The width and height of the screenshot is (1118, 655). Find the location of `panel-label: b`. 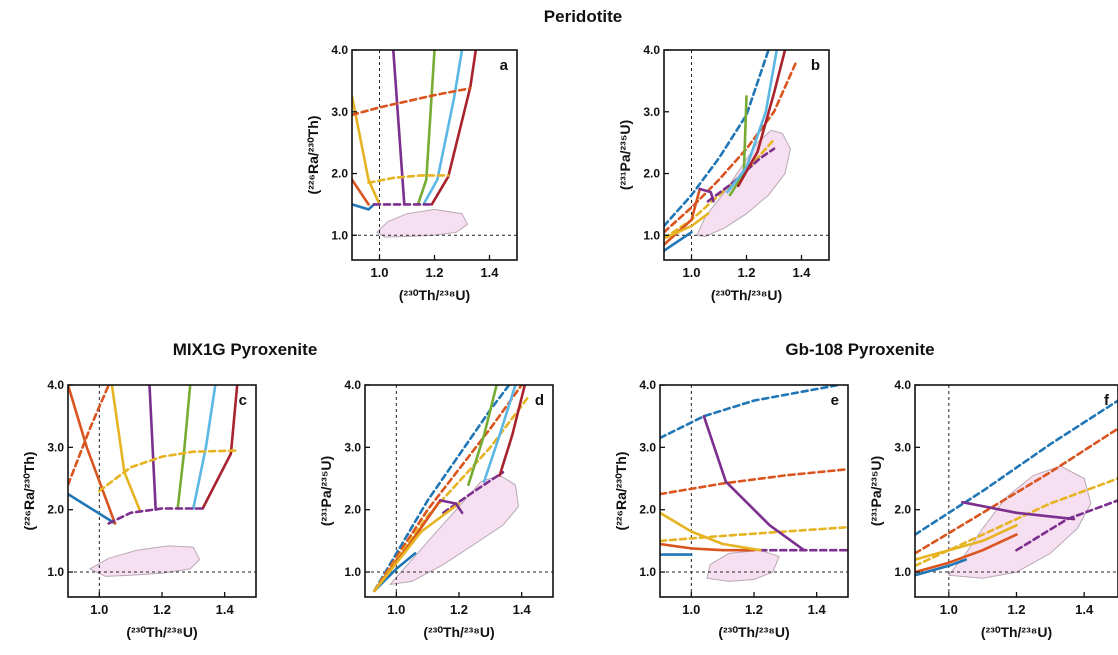

panel-label: b is located at coordinates (815, 65).